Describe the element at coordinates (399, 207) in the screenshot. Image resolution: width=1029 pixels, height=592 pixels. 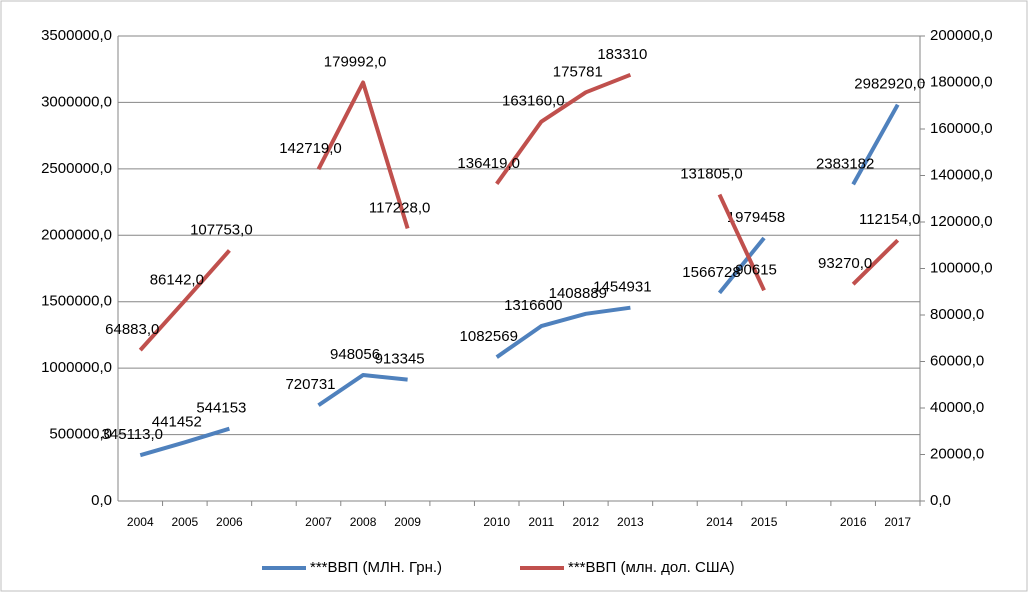
I see `data-label: 117228,0` at that location.